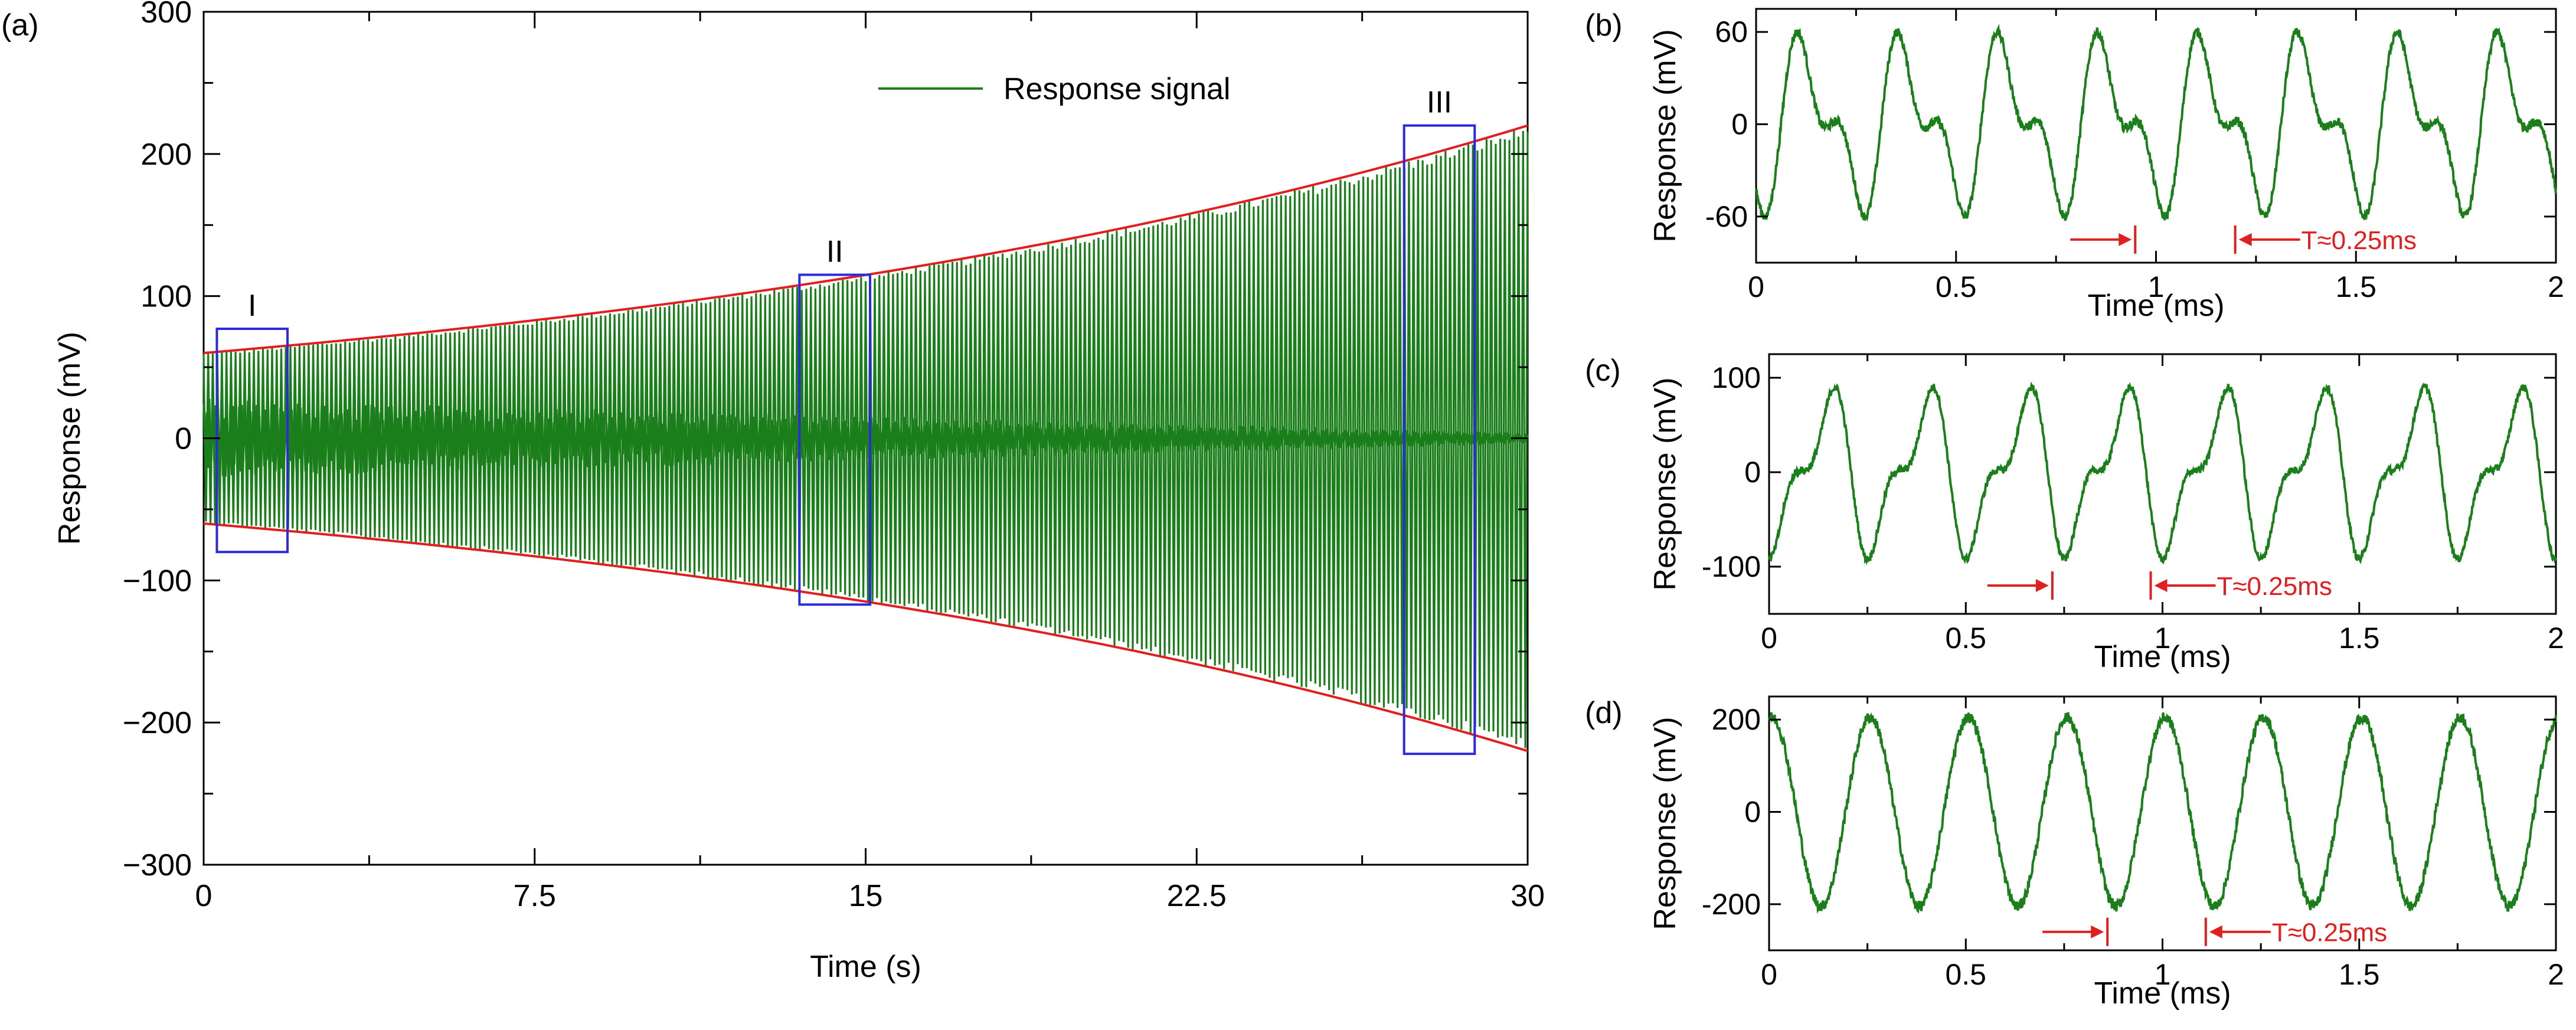  What do you see at coordinates (252, 441) in the screenshot?
I see `region-box-I` at bounding box center [252, 441].